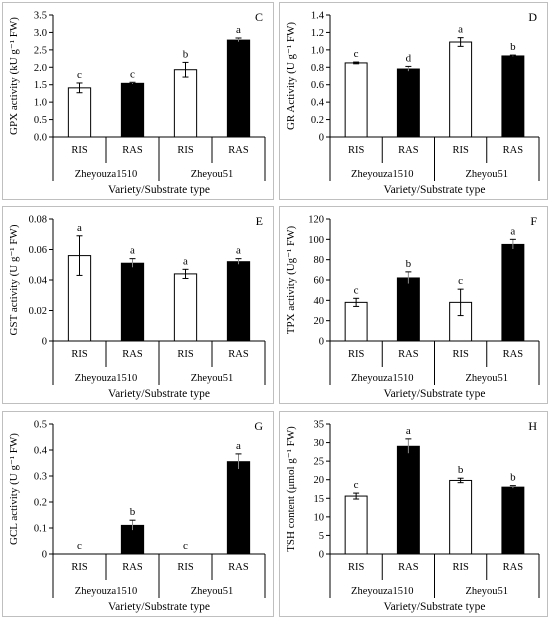  I want to click on y-tick-label: 3.0, so click(40, 33).